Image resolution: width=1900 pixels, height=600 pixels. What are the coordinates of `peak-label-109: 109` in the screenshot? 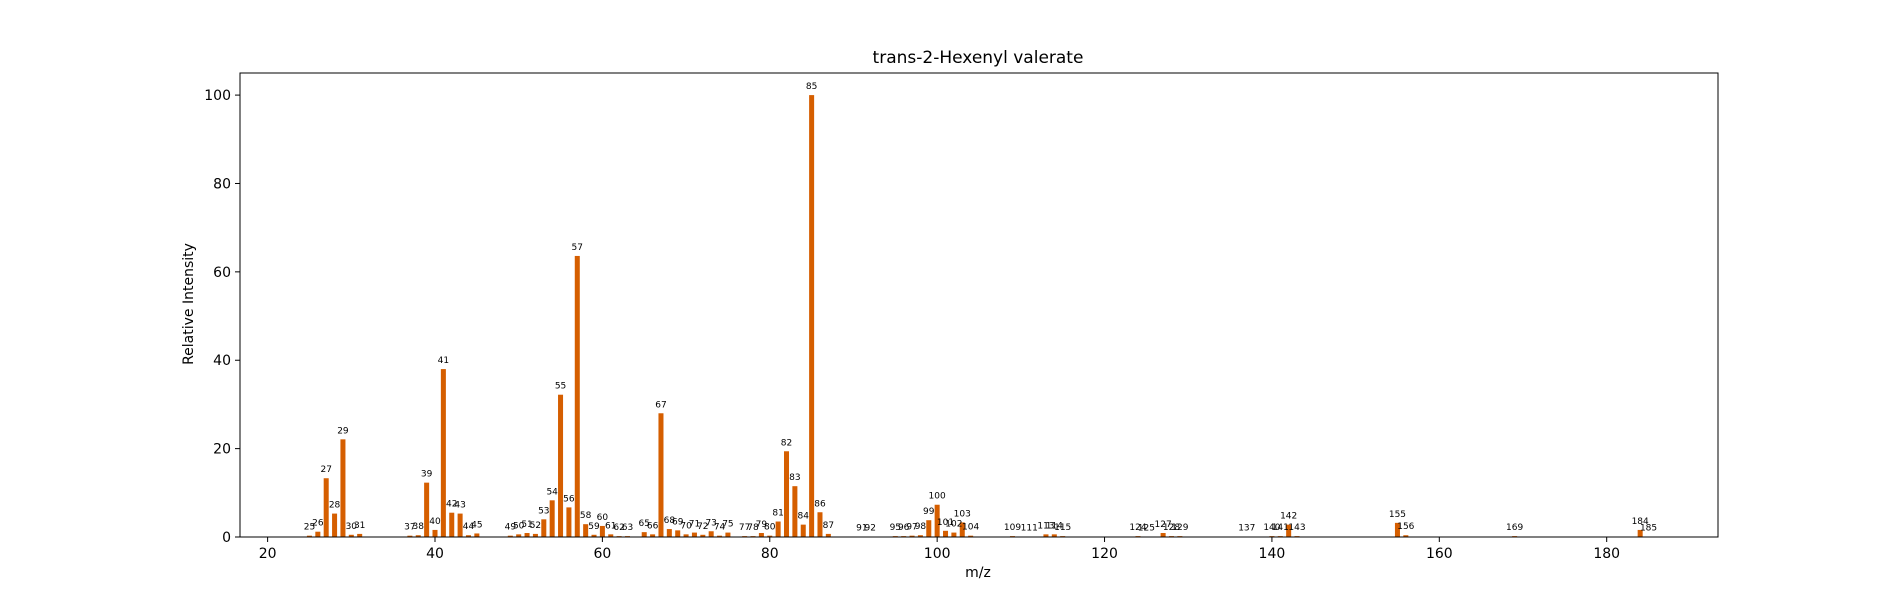 It's located at (1012, 528).